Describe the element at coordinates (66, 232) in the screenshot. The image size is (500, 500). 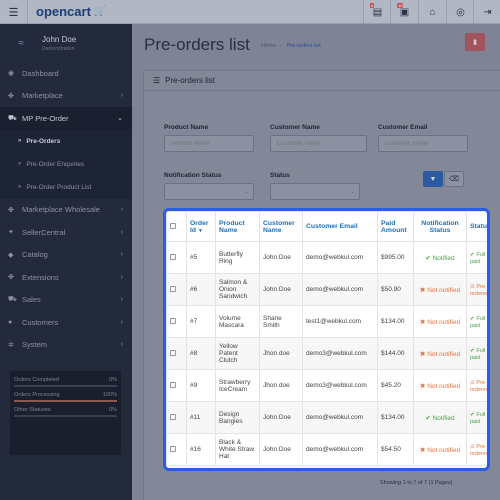
I see `sidebar-item-sellercentral: ✦ SellerCentral ›` at that location.